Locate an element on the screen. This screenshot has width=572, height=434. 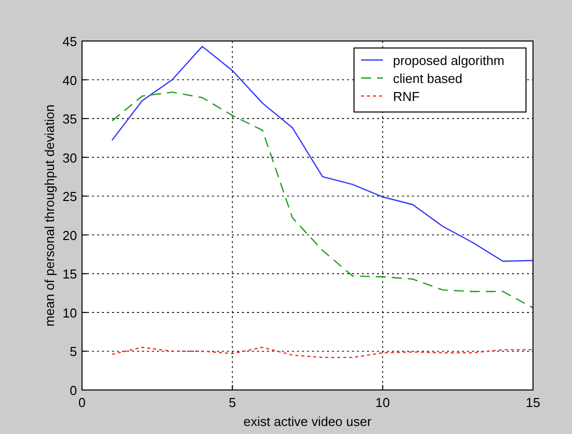
legend-label: RNF is located at coordinates (406, 96).